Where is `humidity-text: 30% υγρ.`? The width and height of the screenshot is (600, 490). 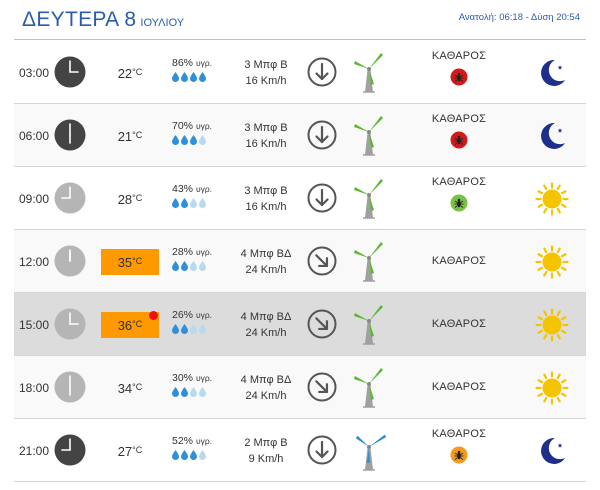
humidity-text: 30% υγρ. is located at coordinates (192, 378).